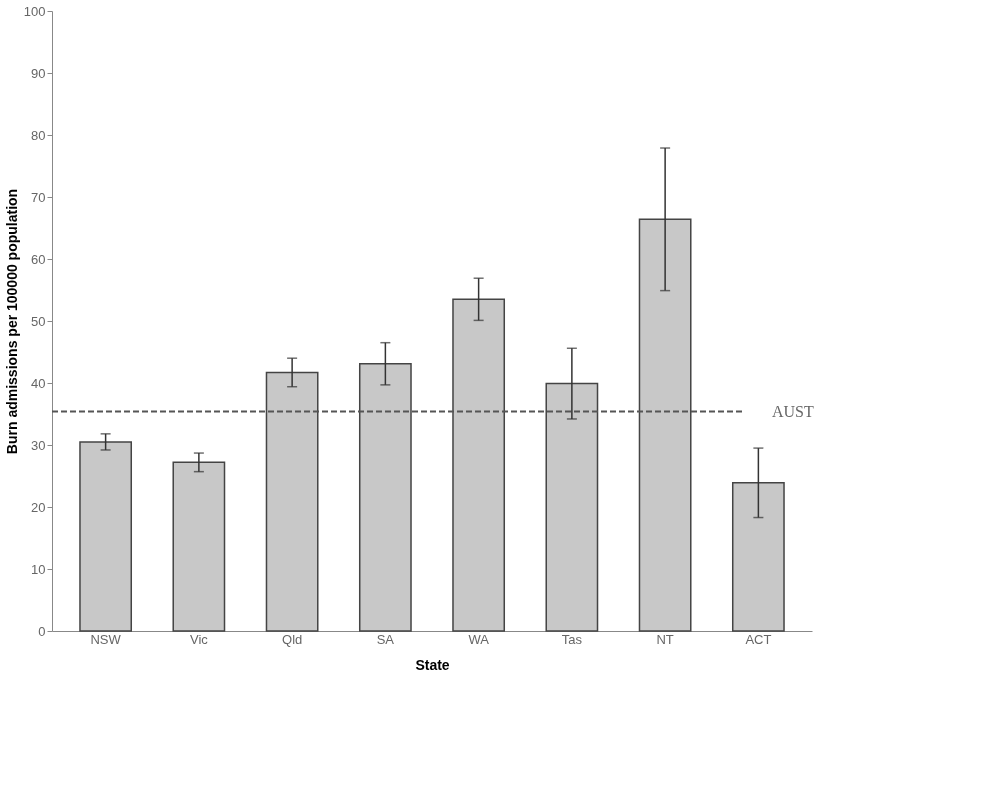 Image resolution: width=1005 pixels, height=794 pixels. What do you see at coordinates (385, 639) in the screenshot?
I see `x-tick-label: SA` at bounding box center [385, 639].